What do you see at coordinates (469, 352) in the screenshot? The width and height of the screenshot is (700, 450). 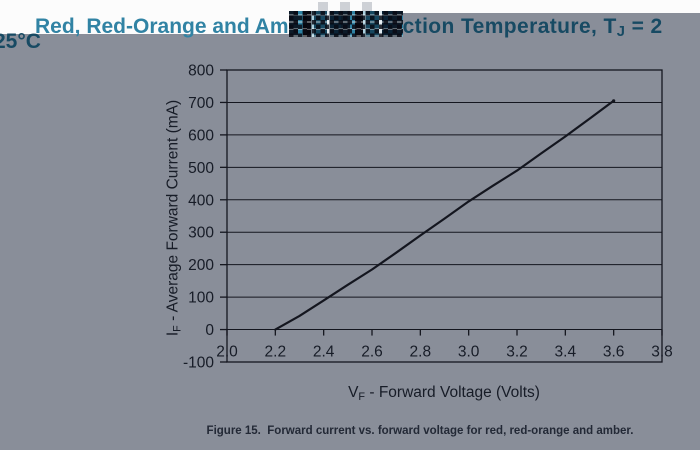 I see `svg-text: 3.0` at bounding box center [469, 352].